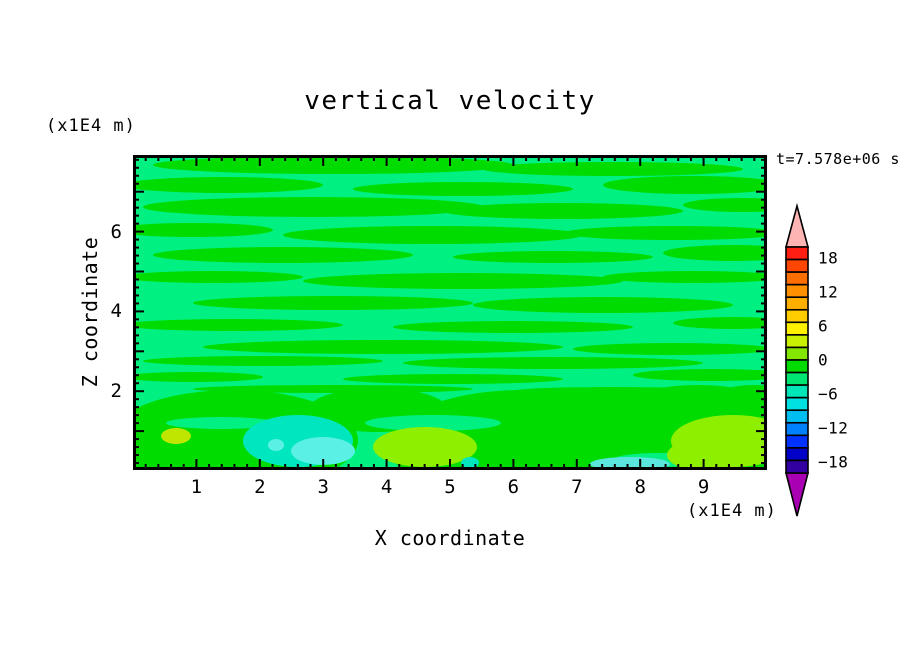  What do you see at coordinates (91, 126) in the screenshot?
I see `y-axis-unit: (x1E4 m)` at bounding box center [91, 126].